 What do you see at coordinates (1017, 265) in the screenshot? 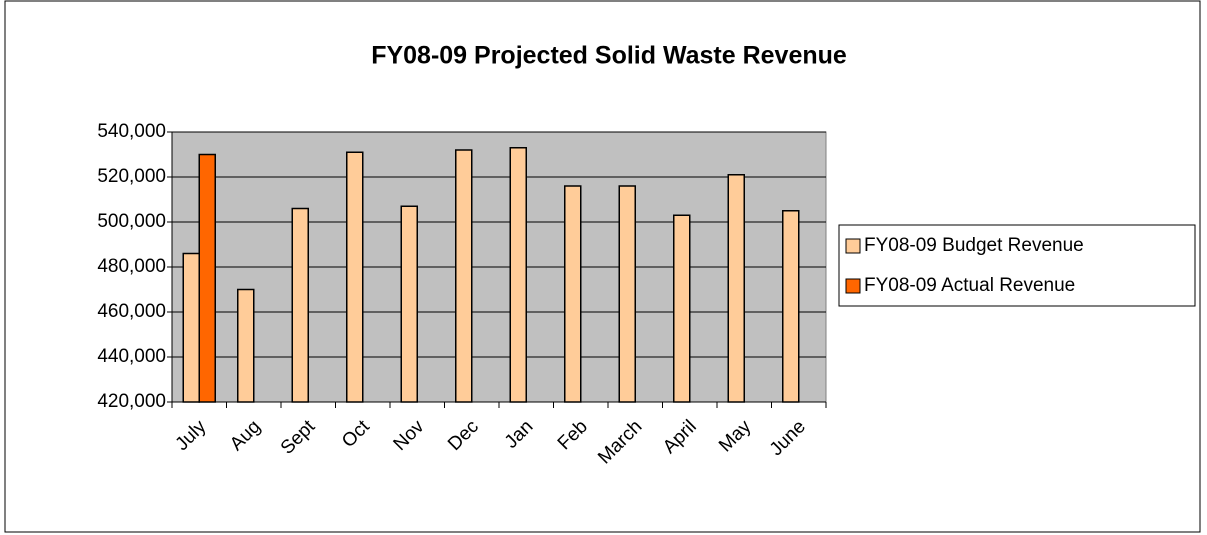
I see `legend-box` at bounding box center [1017, 265].